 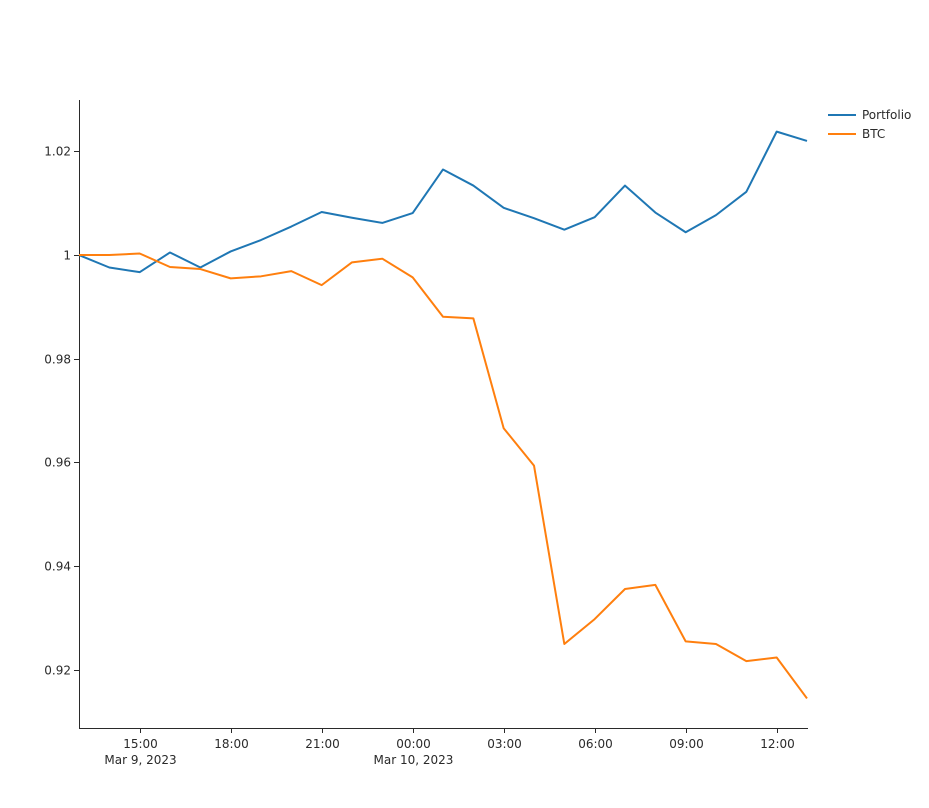 I want to click on y-tick: 0.98, so click(x=61, y=360).